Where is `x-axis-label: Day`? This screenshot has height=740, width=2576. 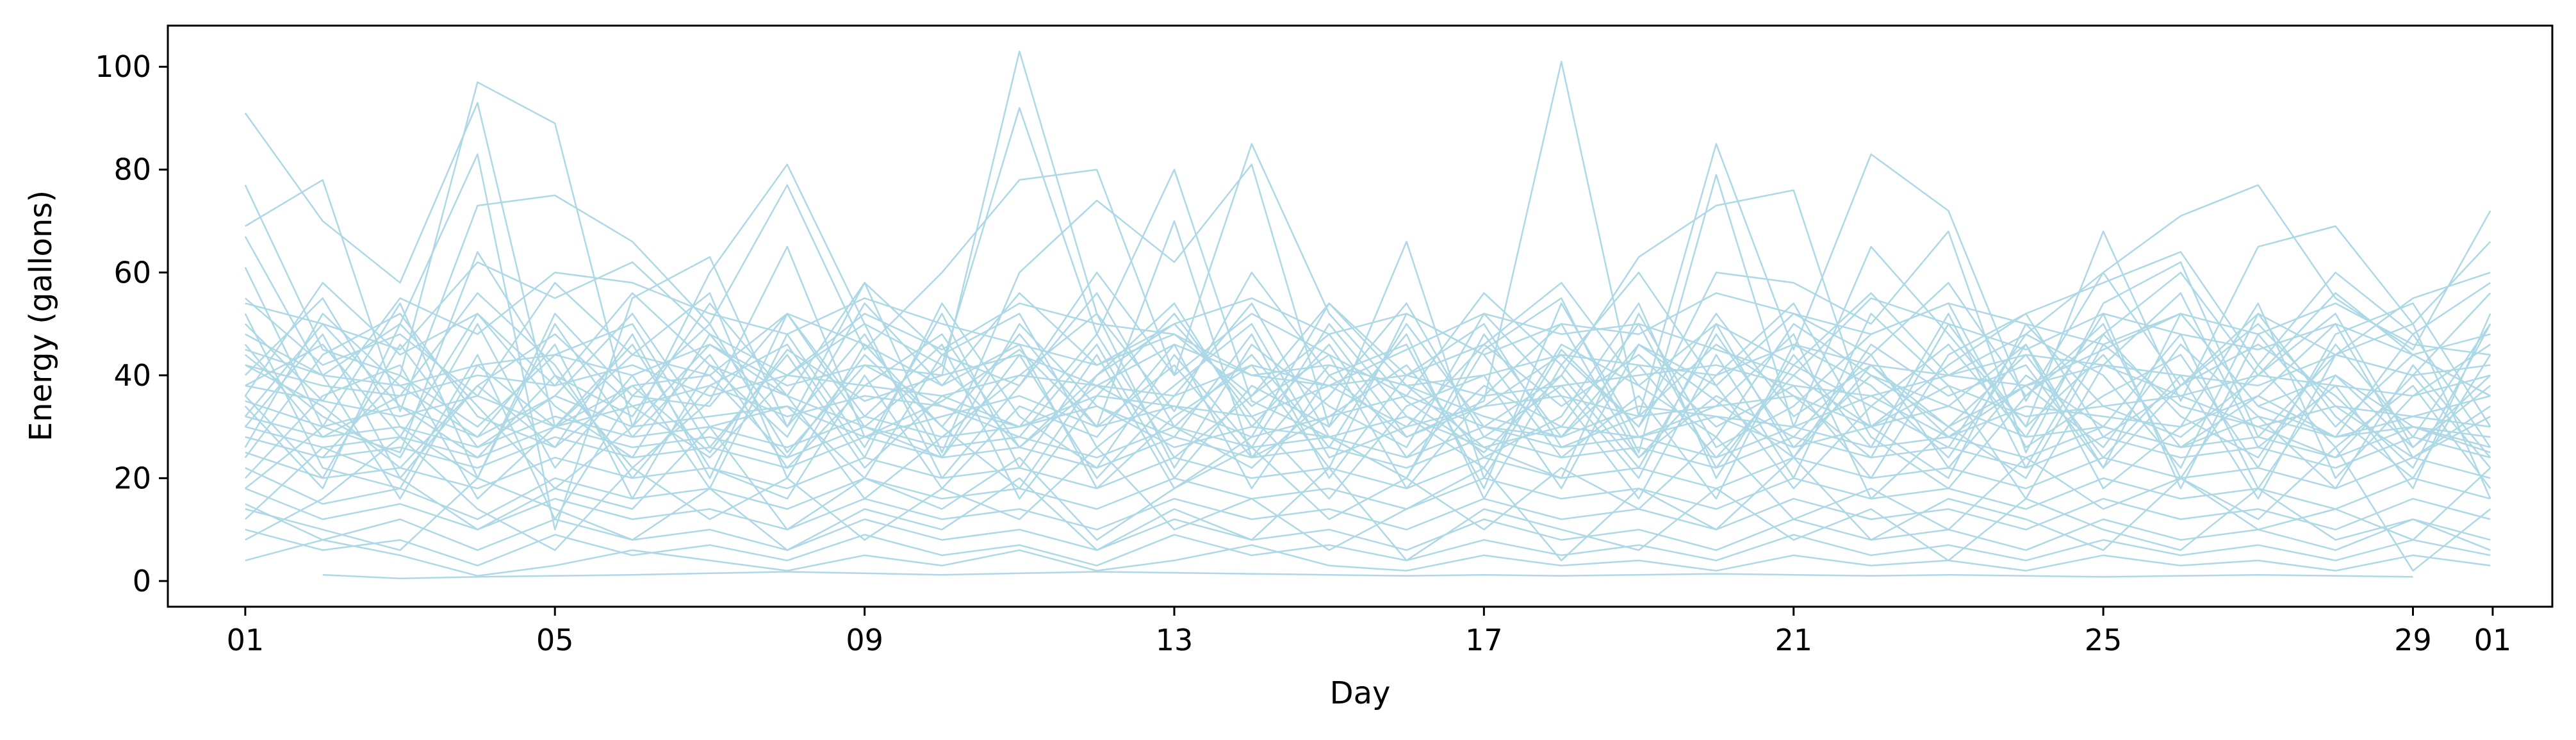
x-axis-label: Day is located at coordinates (1360, 693).